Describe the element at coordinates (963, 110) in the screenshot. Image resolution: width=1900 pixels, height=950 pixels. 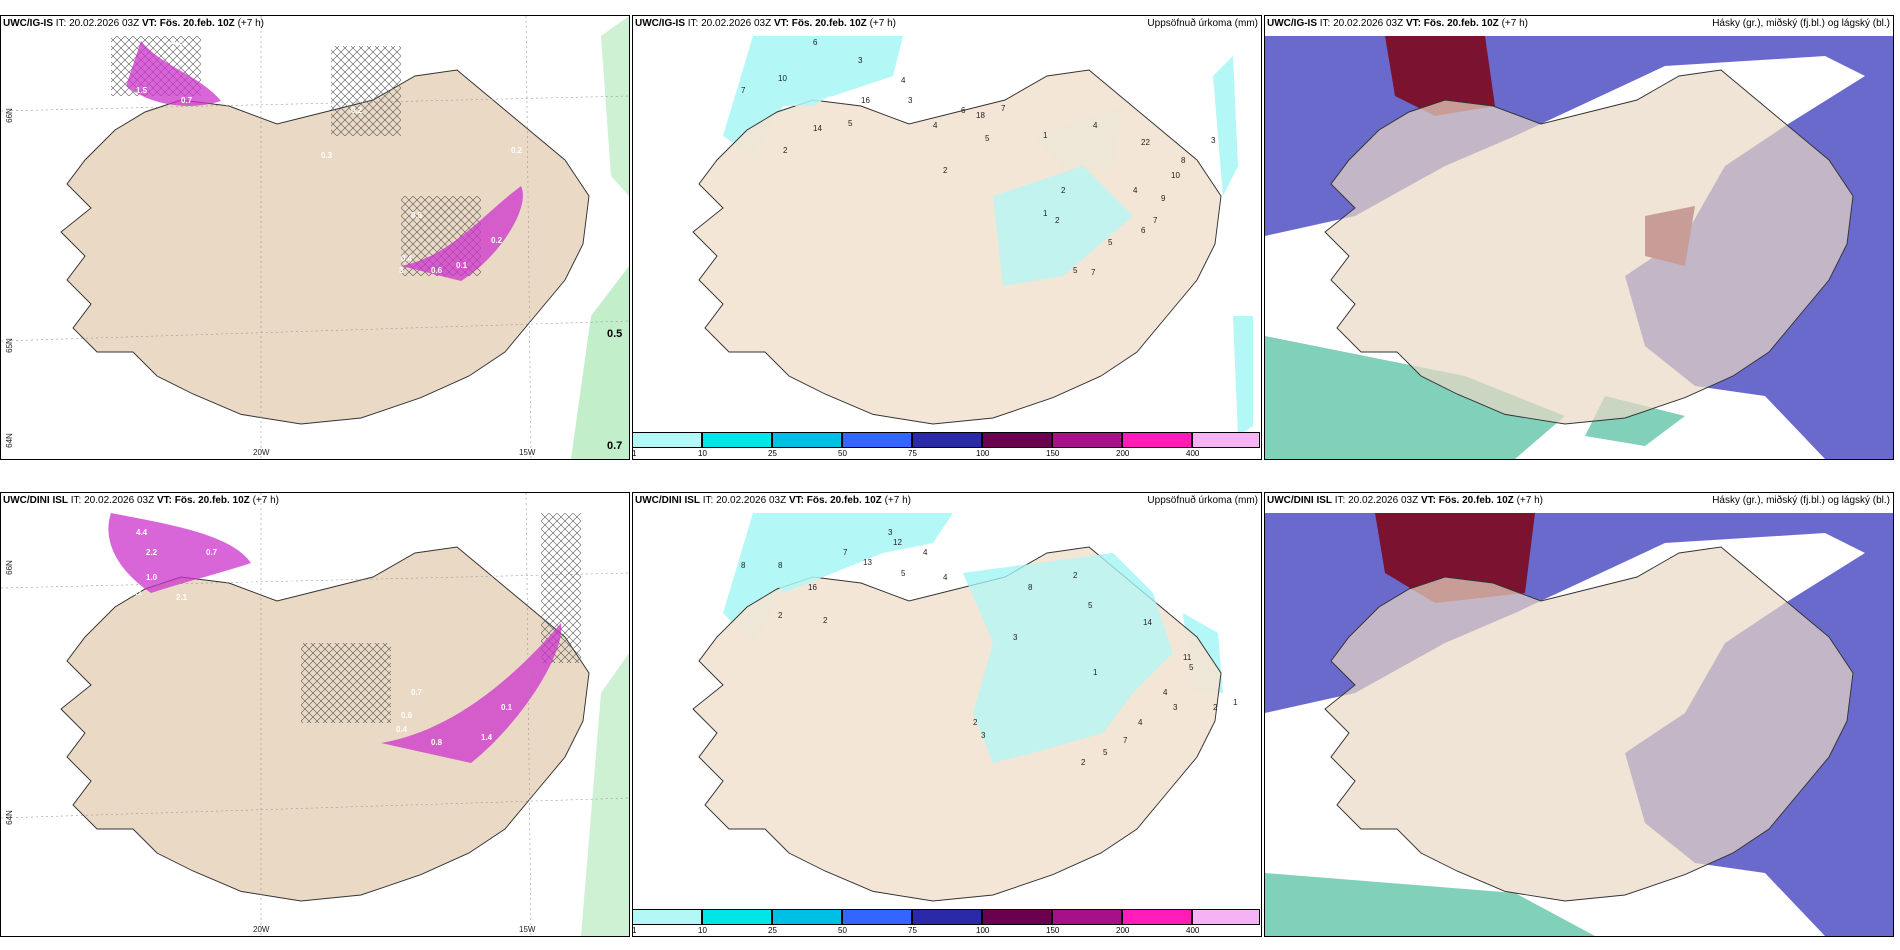
I see `precip-label: 6` at that location.